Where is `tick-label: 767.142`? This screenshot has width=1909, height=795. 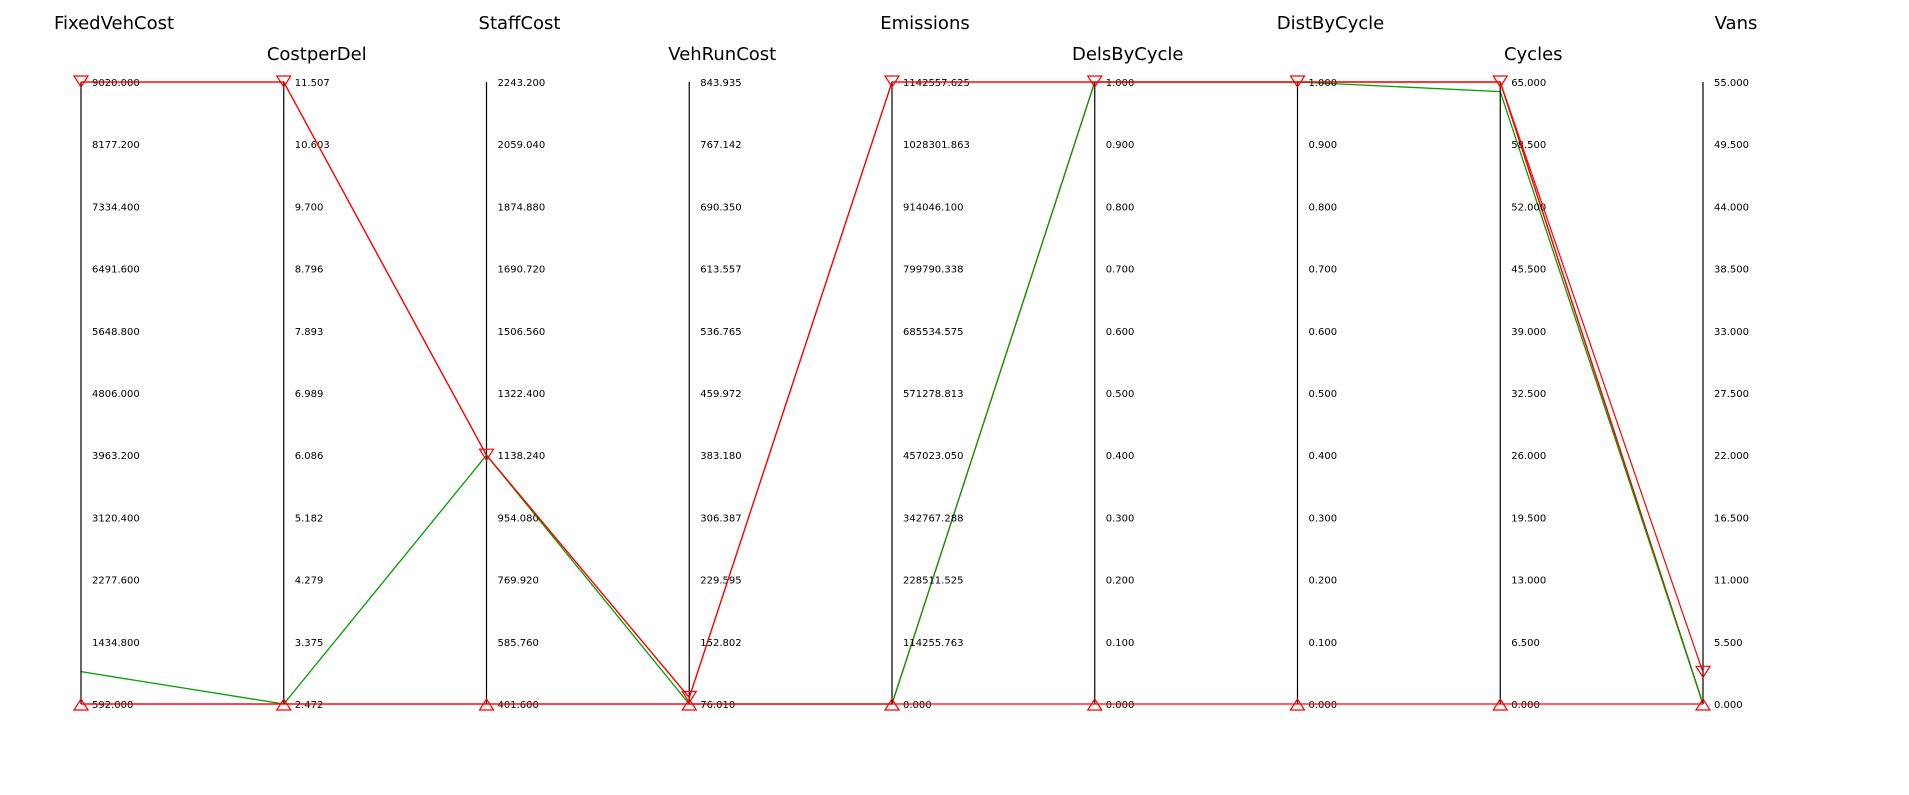 tick-label: 767.142 is located at coordinates (720, 145).